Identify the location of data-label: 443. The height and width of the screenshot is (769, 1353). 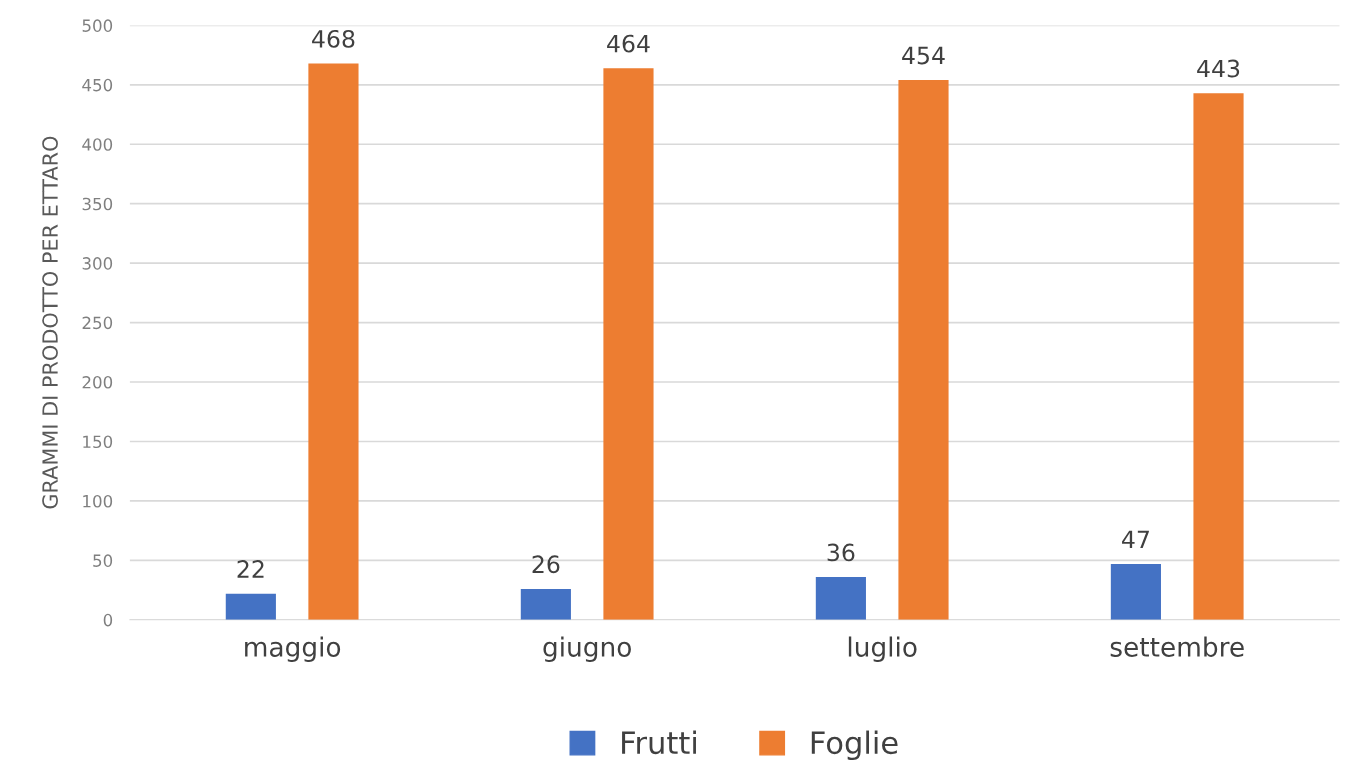
(1218, 68).